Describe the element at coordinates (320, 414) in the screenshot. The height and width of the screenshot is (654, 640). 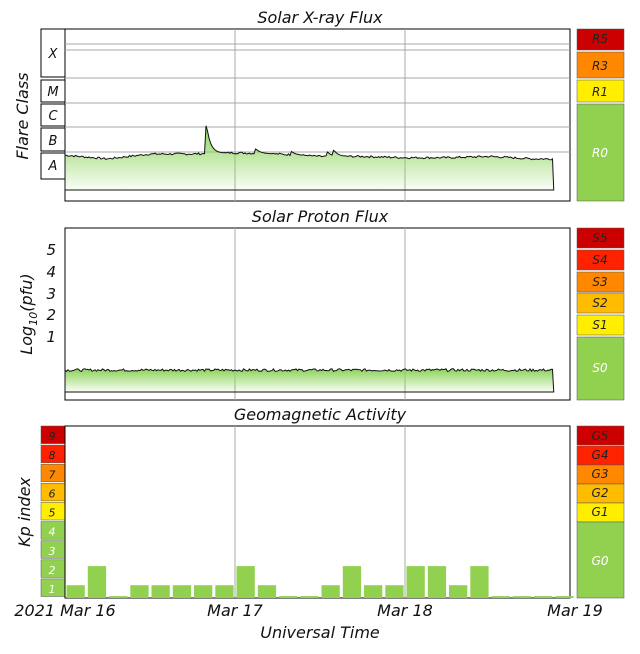
I see `geomag-title: Geomagnetic Activity` at that location.